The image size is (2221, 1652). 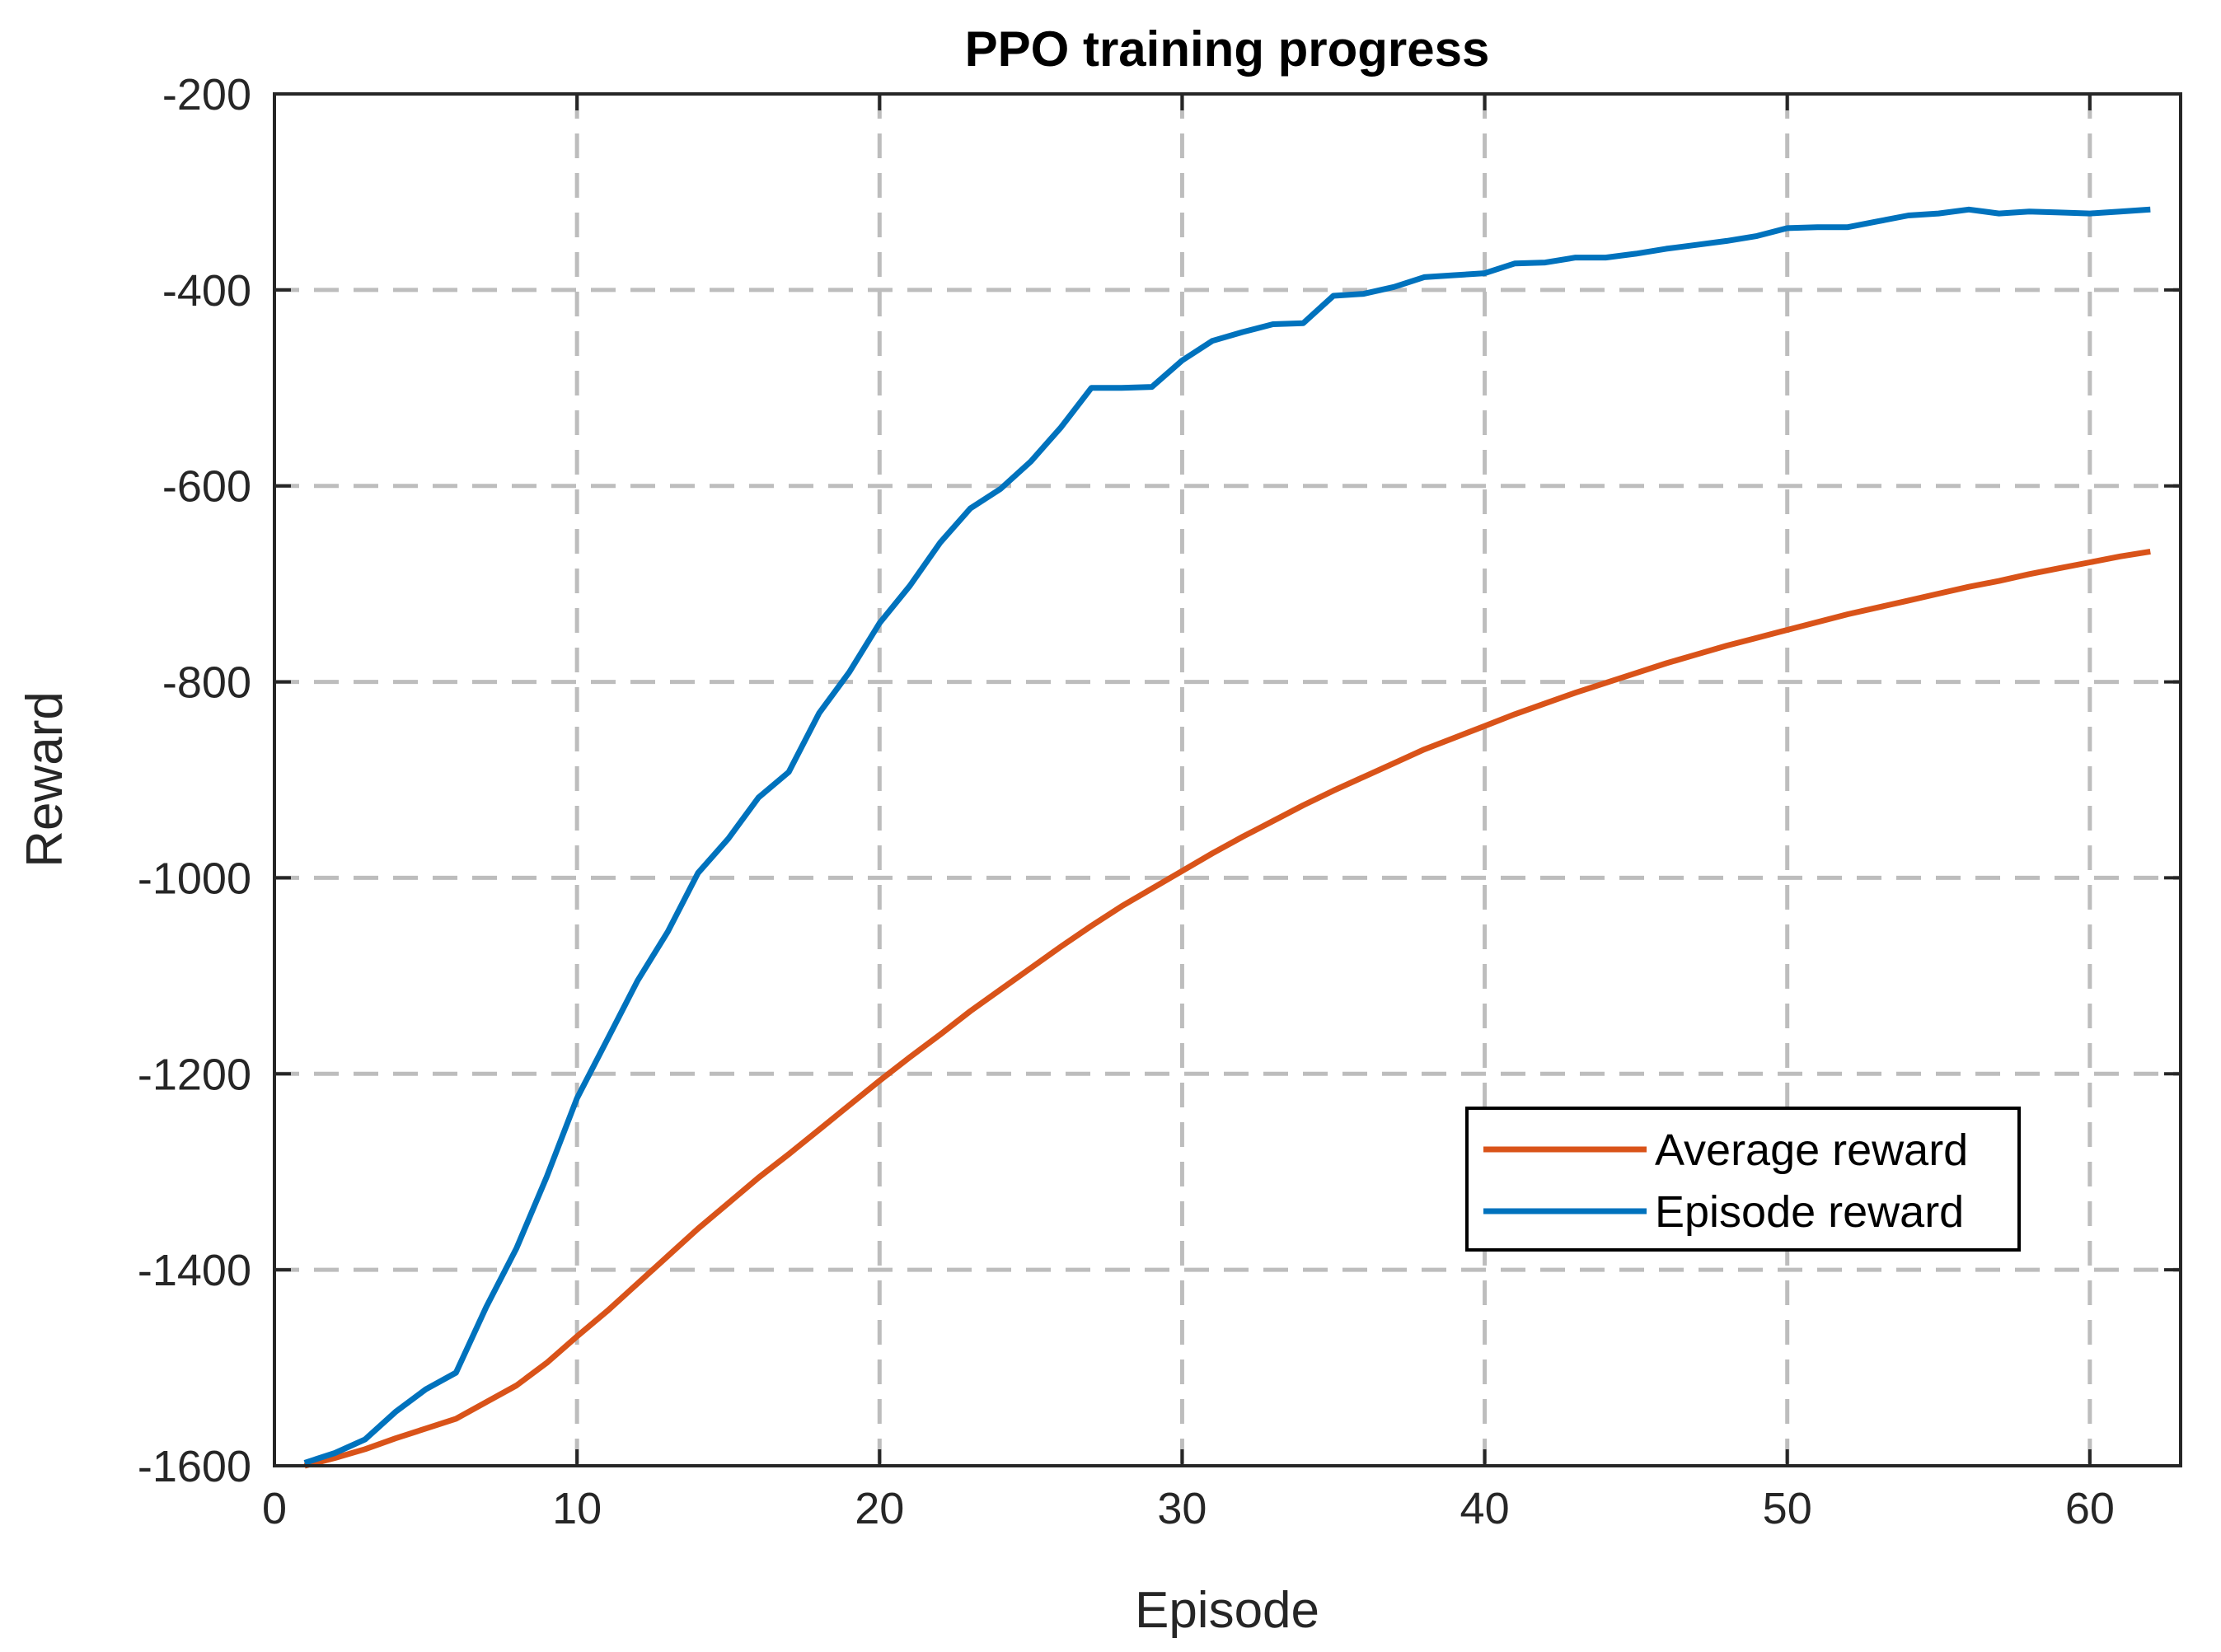 I want to click on x-tick-label: 10, so click(x=577, y=1509).